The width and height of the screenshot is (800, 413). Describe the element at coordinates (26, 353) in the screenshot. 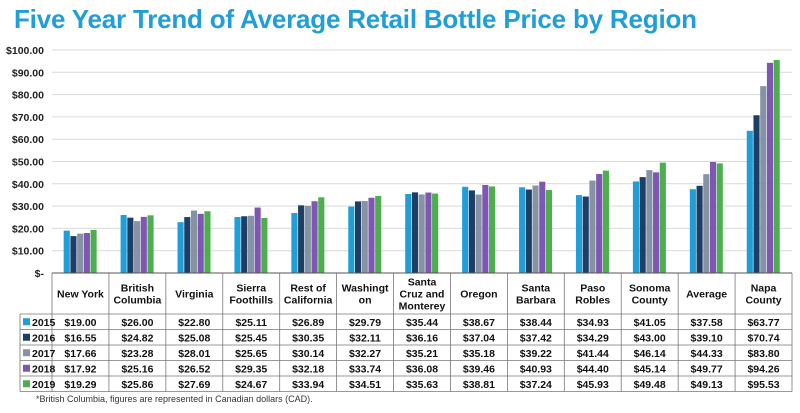

I see `legend-swatch-2017` at that location.